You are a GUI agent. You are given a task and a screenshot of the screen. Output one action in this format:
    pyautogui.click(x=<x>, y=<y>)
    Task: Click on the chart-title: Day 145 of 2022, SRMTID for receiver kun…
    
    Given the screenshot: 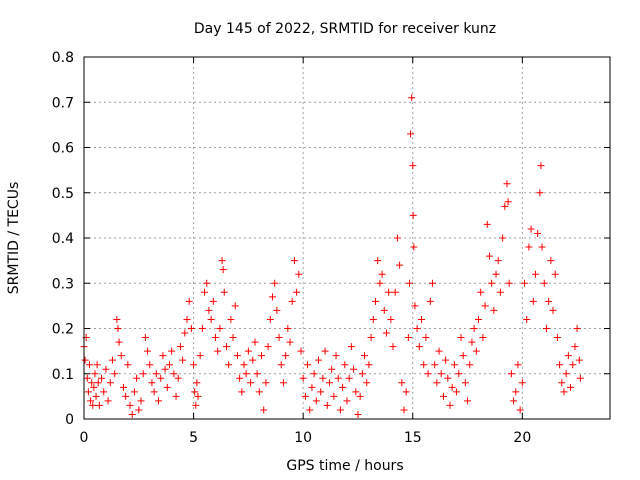 What is the action you would take?
    pyautogui.click(x=345, y=29)
    